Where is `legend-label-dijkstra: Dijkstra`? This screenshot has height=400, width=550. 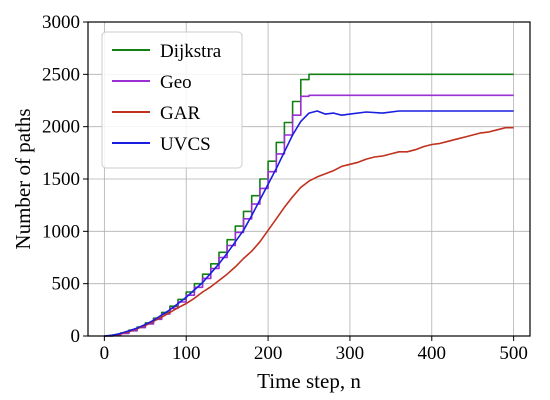 legend-label-dijkstra: Dijkstra is located at coordinates (191, 51).